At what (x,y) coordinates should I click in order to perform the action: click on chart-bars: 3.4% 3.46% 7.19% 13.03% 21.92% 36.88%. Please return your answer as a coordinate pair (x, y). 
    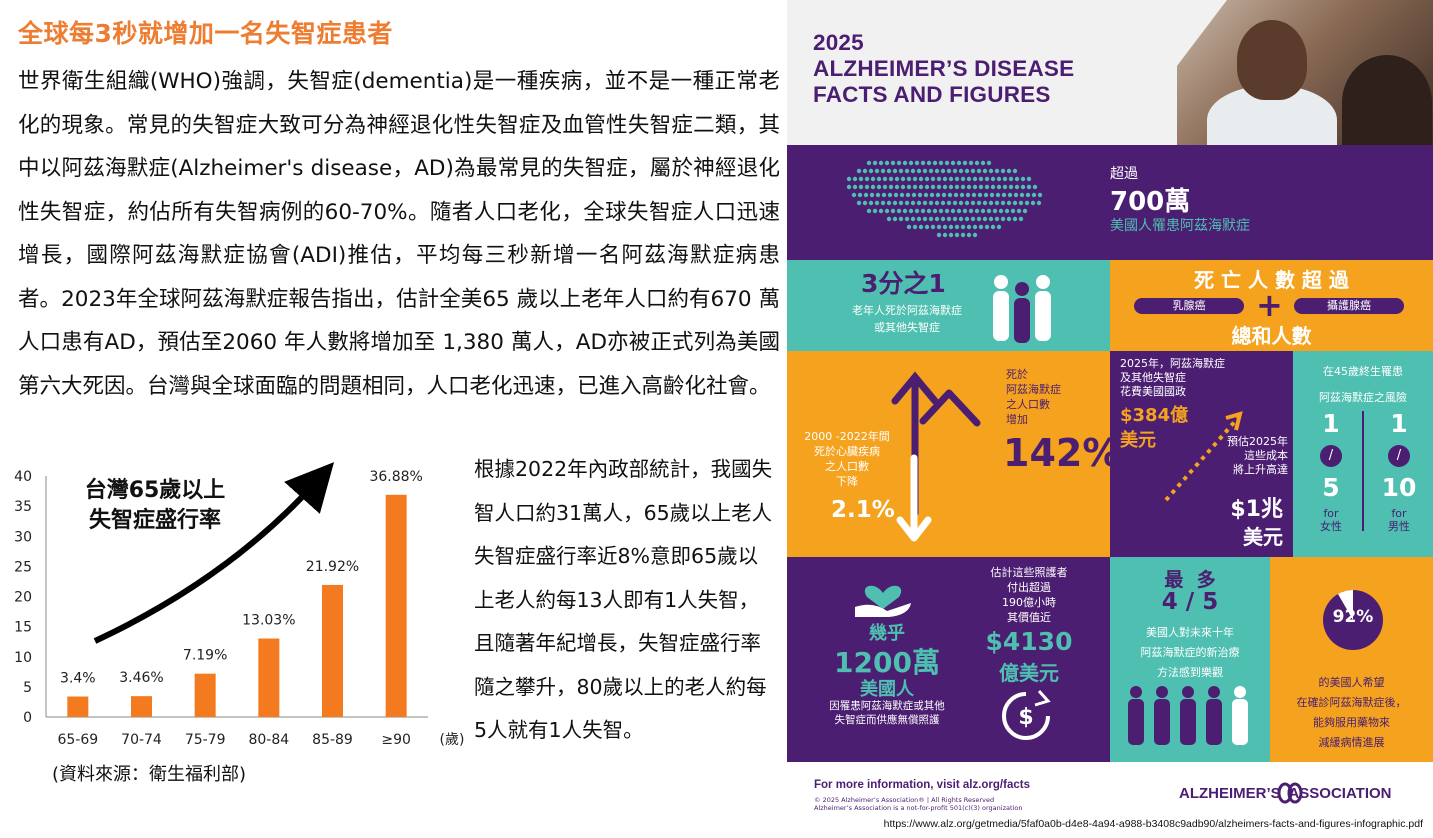
    Looking at the image, I should click on (241, 593).